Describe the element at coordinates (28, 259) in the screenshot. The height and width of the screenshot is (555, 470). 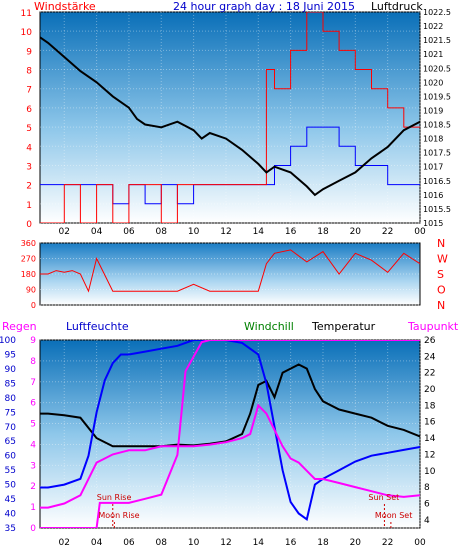
I see `direction-tick-label: 270` at that location.